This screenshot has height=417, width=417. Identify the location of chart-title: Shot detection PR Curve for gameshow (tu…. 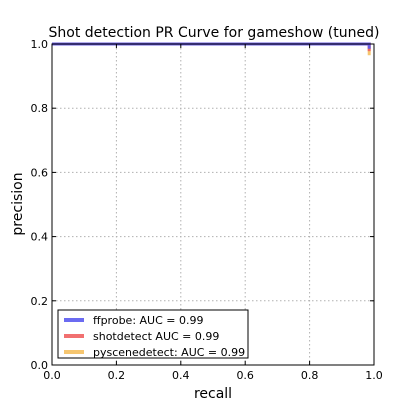
(214, 33).